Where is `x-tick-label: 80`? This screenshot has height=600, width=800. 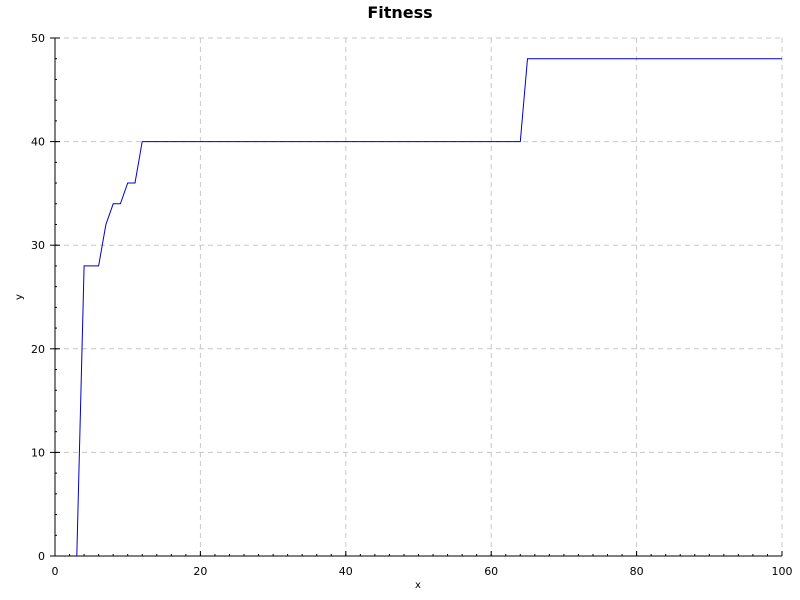
x-tick-label: 80 is located at coordinates (637, 571).